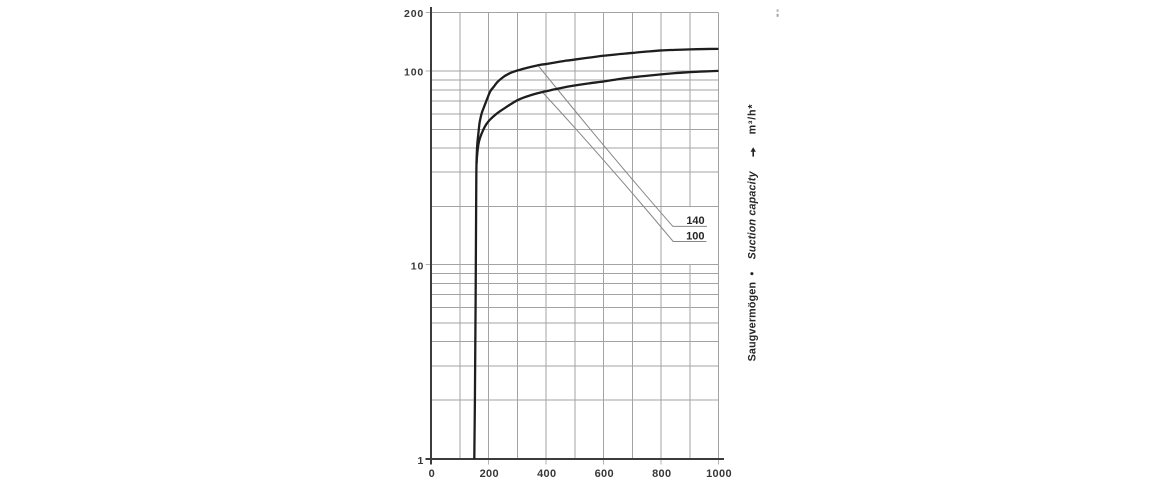 The height and width of the screenshot is (480, 1160). Describe the element at coordinates (753, 233) in the screenshot. I see `svg-text:Saugvermögen•Suction capacitym: Saugvermögen•Suction capacitym³/h*` at that location.